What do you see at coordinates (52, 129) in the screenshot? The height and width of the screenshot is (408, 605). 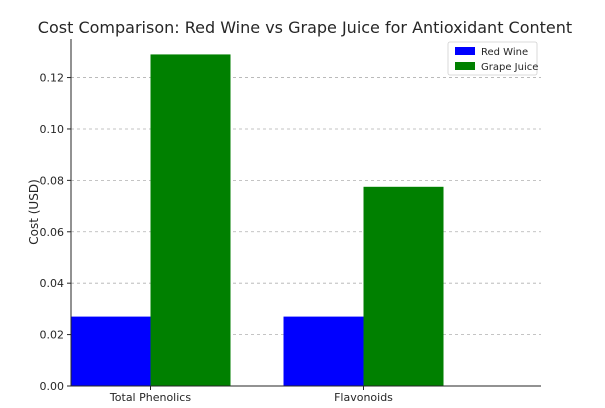 I see `y-tick-label: 0.10` at bounding box center [52, 129].